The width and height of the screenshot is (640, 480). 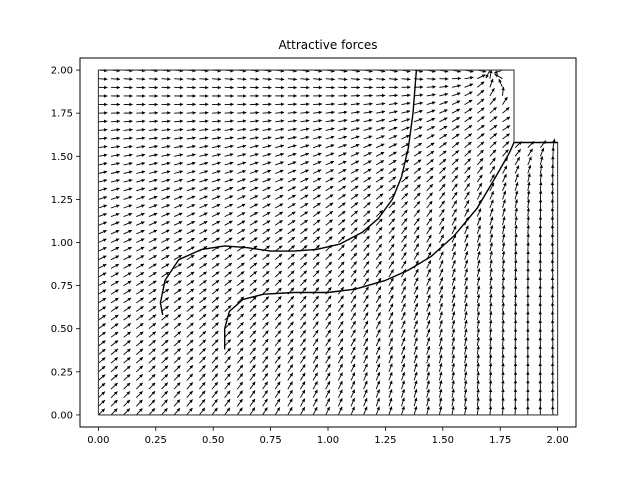 What do you see at coordinates (500, 440) in the screenshot?
I see `x-tick-label: 1.75` at bounding box center [500, 440].